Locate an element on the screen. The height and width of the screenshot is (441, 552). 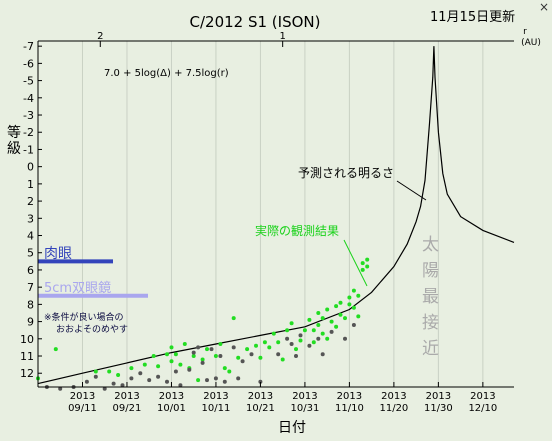
perihelion-char: 近 is located at coordinates (430, 349).